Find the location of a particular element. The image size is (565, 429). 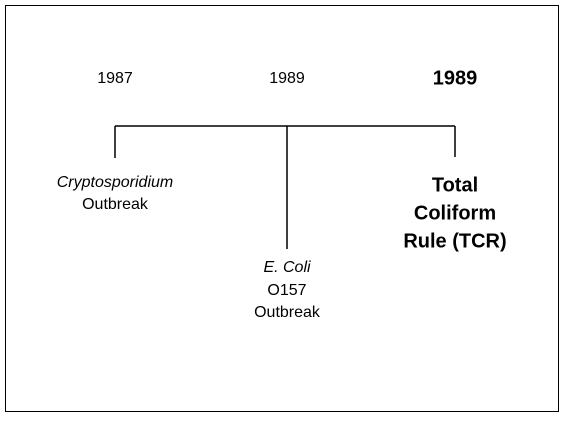

event-year: 1987 is located at coordinates (115, 78).